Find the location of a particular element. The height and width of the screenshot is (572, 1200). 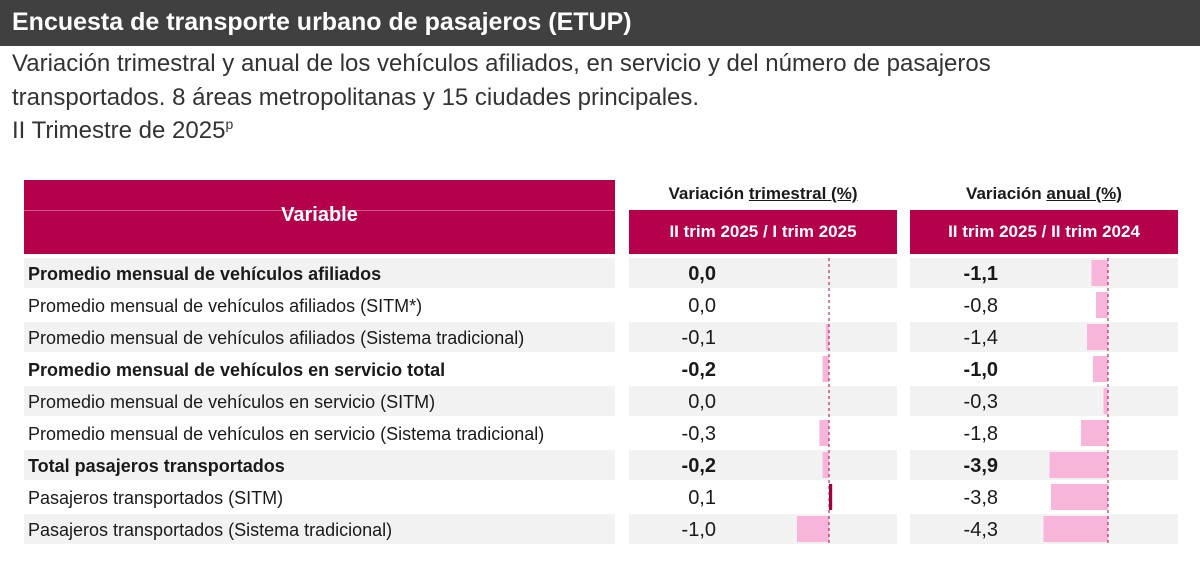

annual-value: -1,8 is located at coordinates (980, 434).